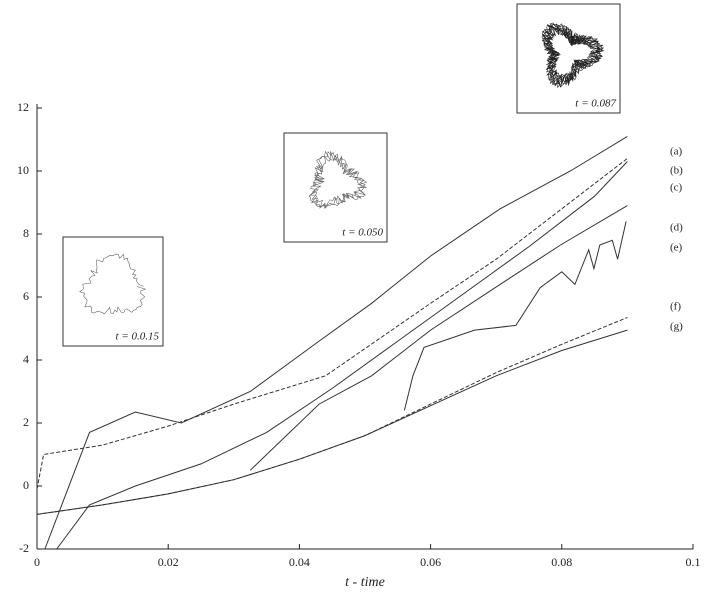 This screenshot has height=597, width=704. Describe the element at coordinates (168, 562) in the screenshot. I see `x-tick-label: 0.02` at that location.